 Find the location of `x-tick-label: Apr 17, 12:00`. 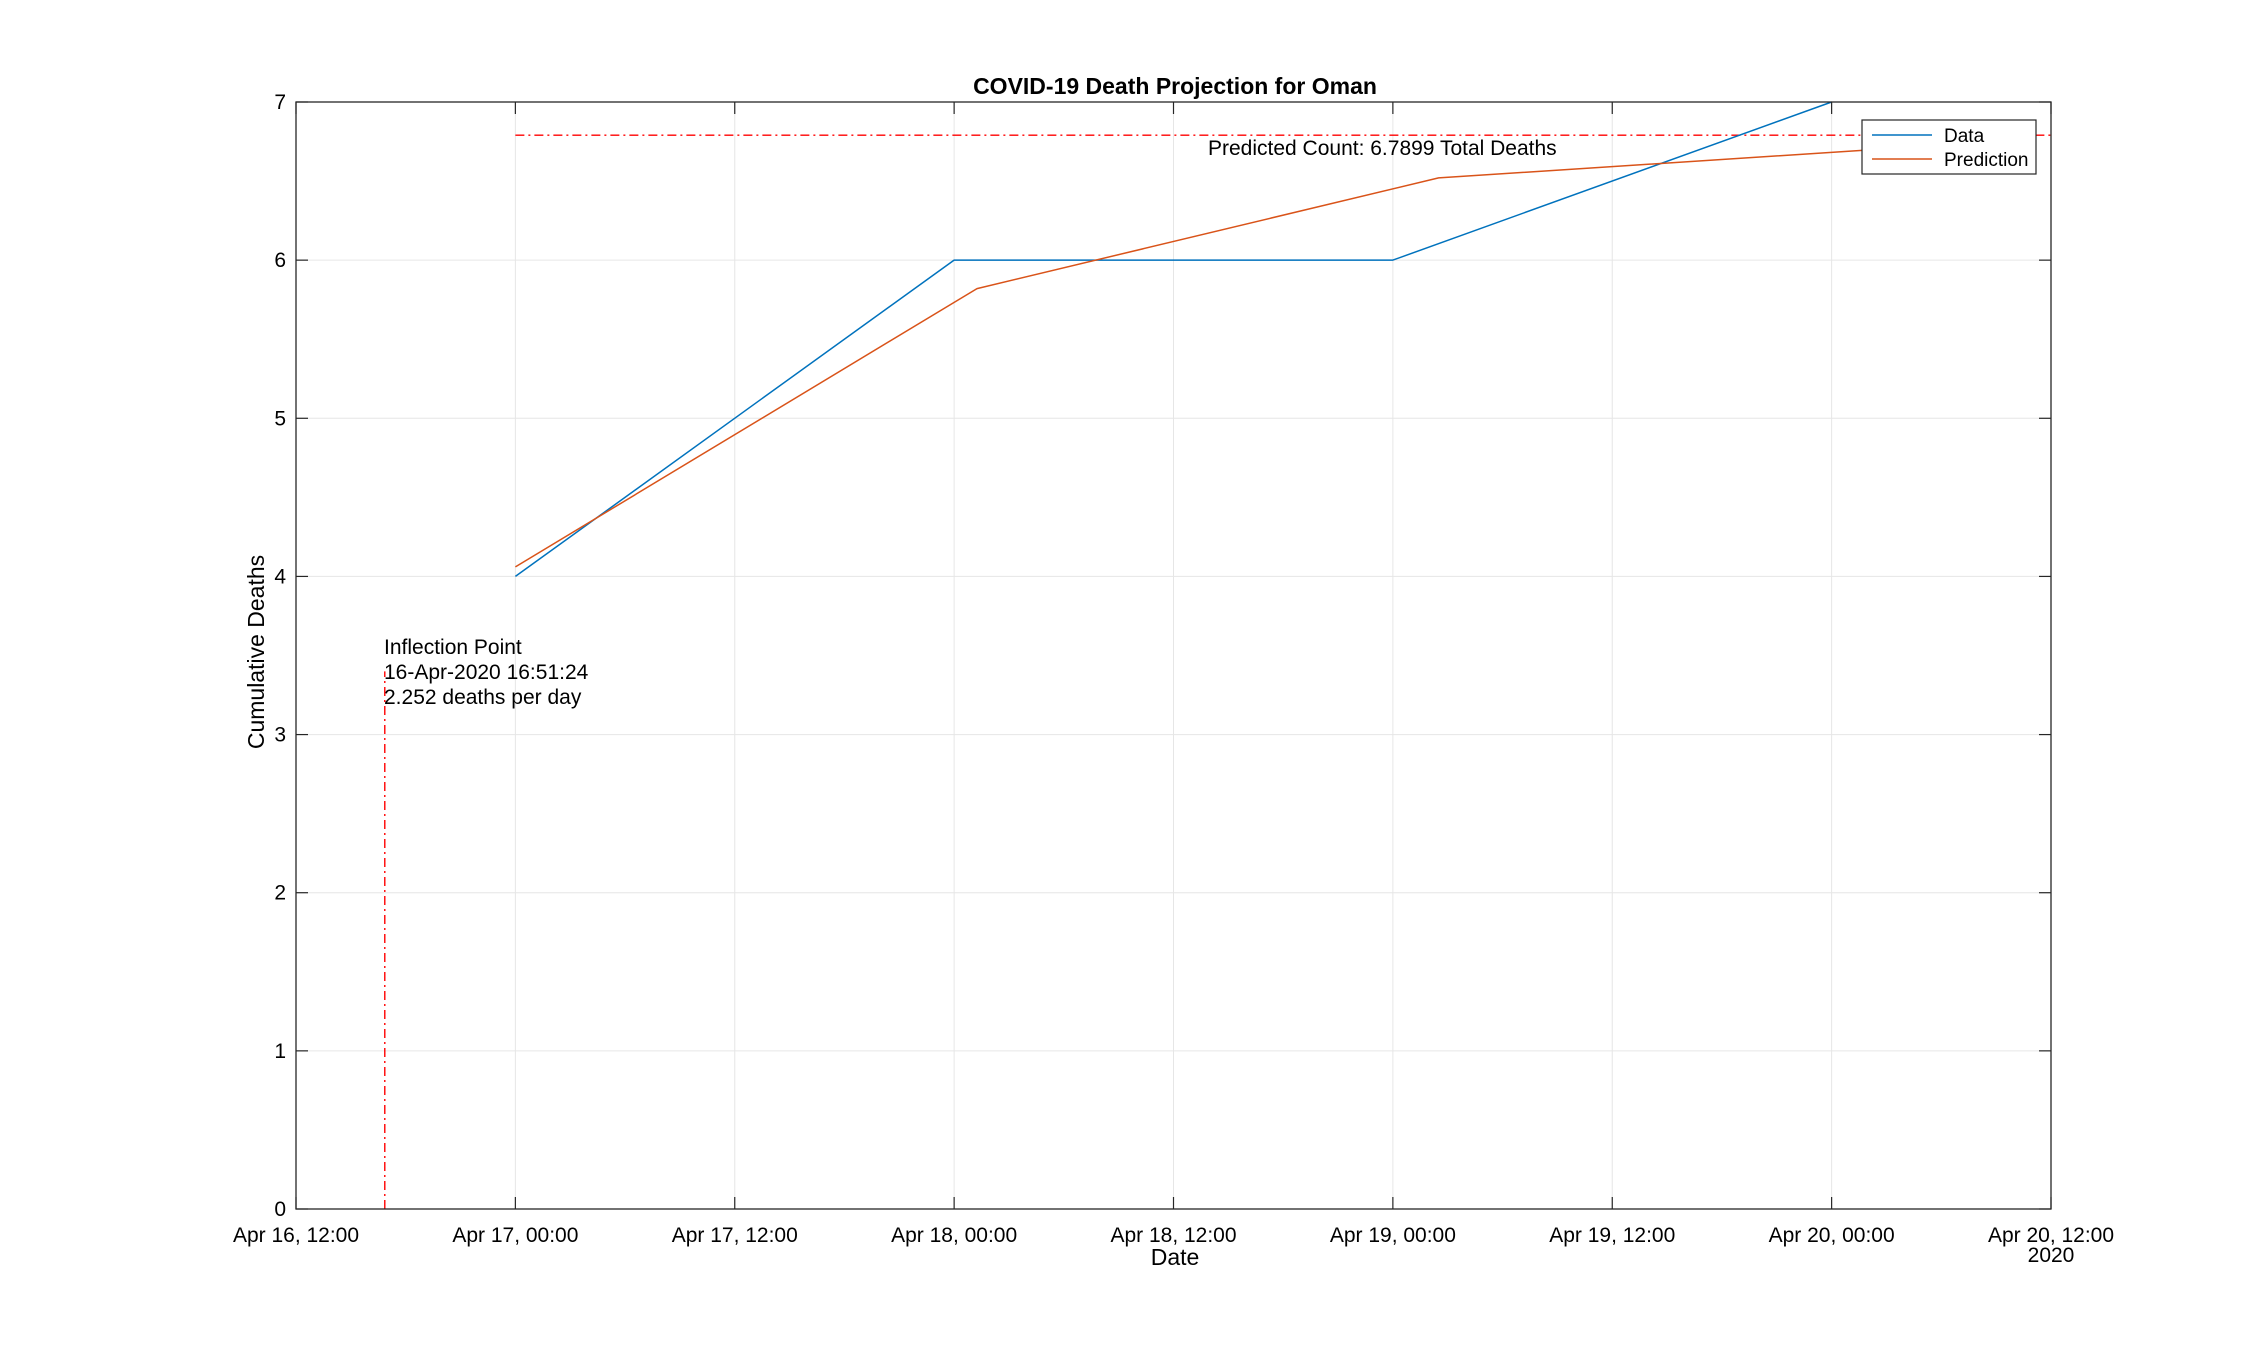

x-tick-label: Apr 17, 12:00 is located at coordinates (735, 1235).